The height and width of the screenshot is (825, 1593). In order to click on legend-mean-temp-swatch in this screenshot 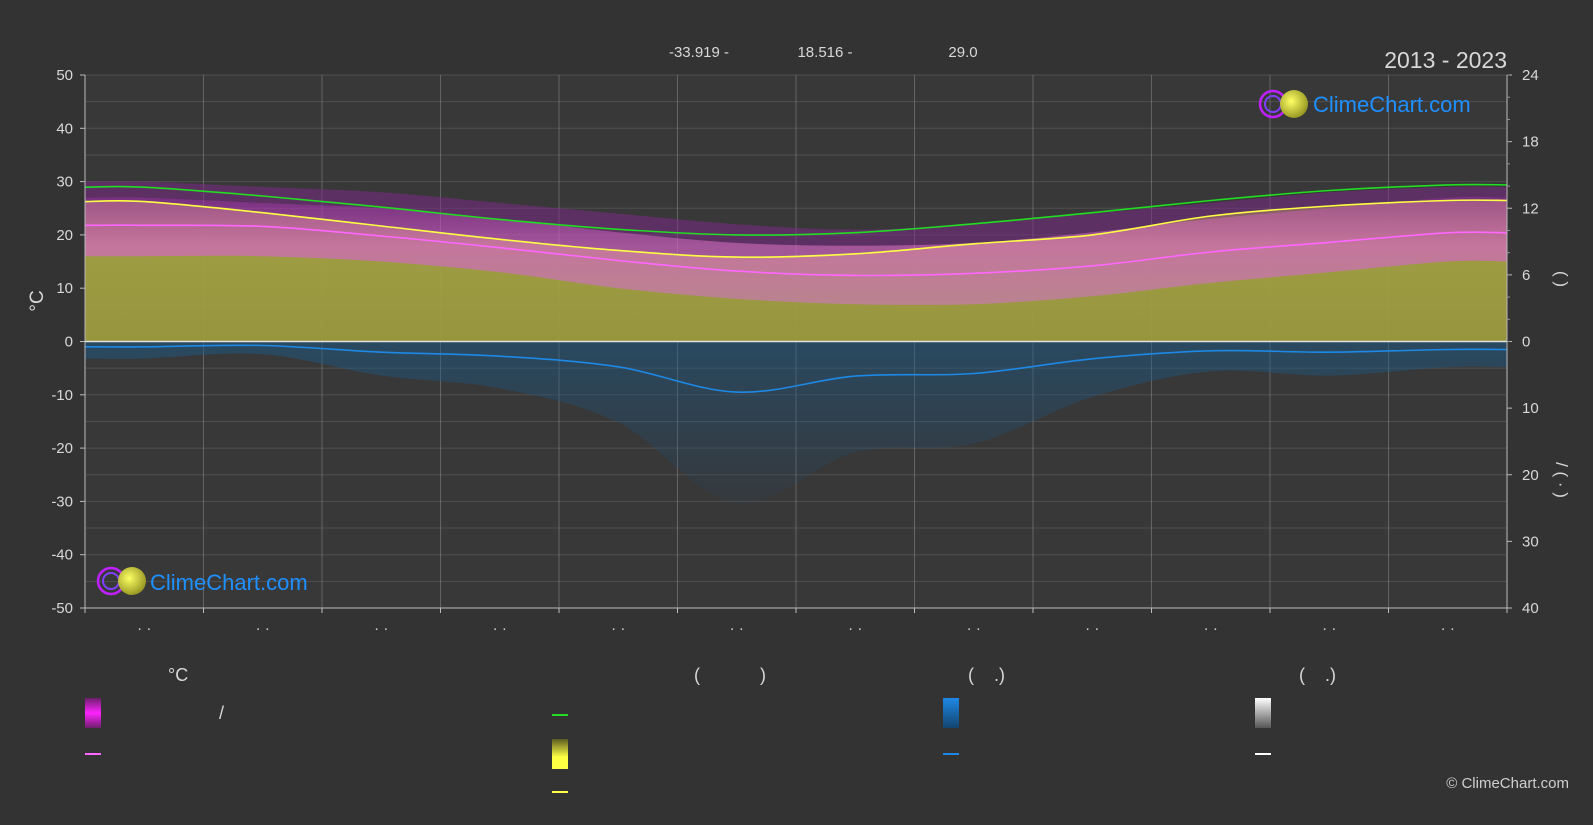, I will do `click(93, 754)`.